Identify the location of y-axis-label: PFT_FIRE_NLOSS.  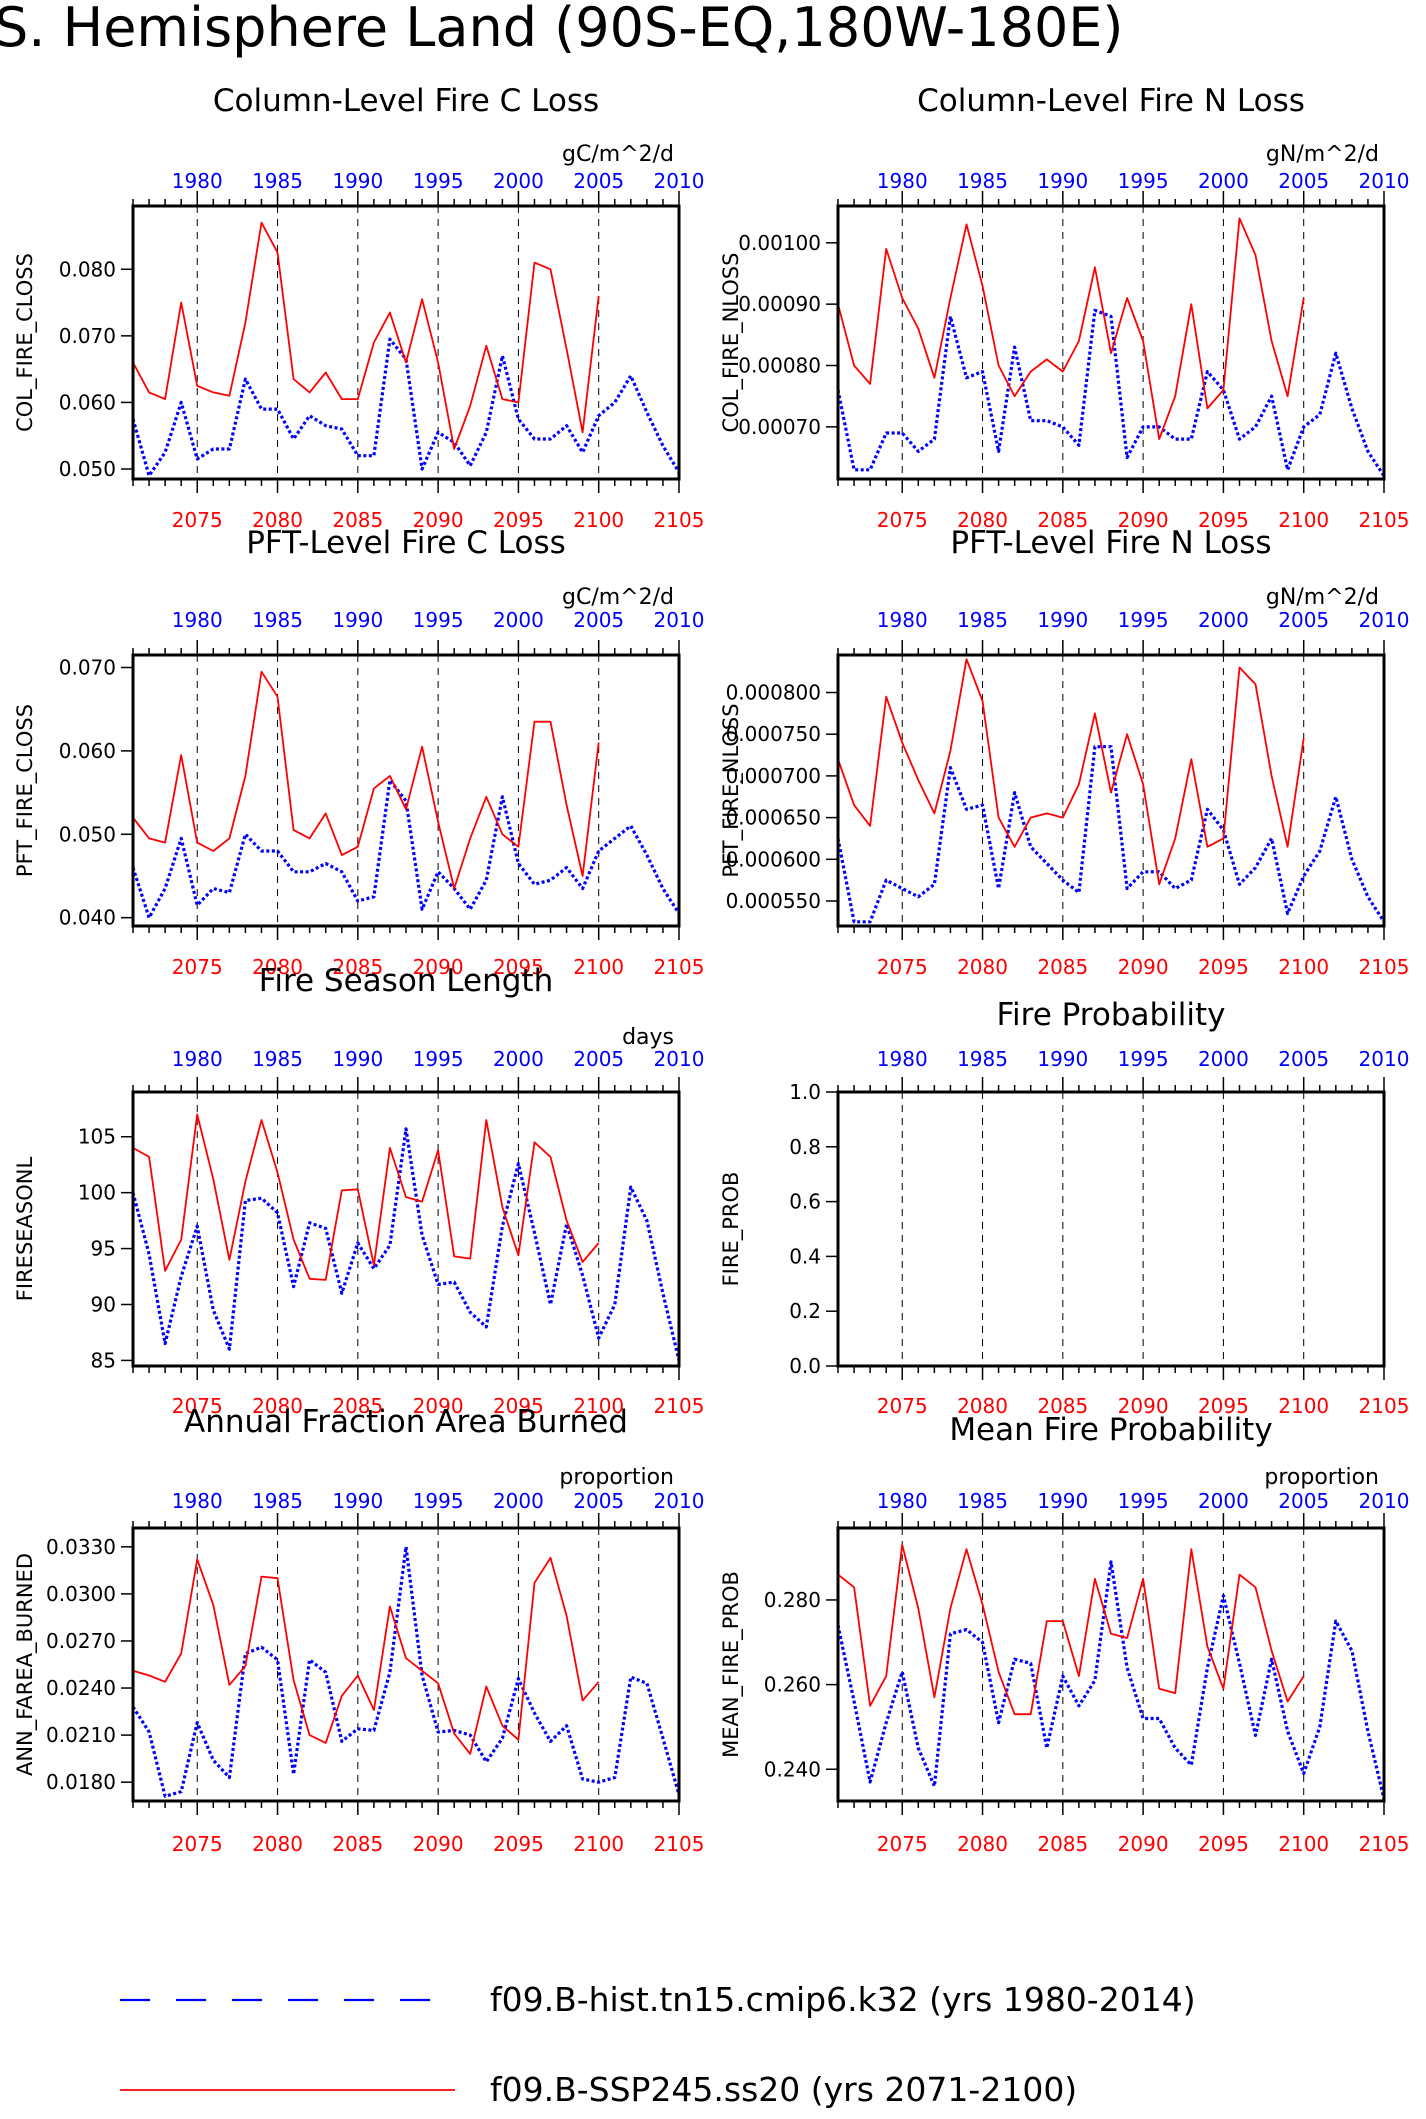
(731, 790).